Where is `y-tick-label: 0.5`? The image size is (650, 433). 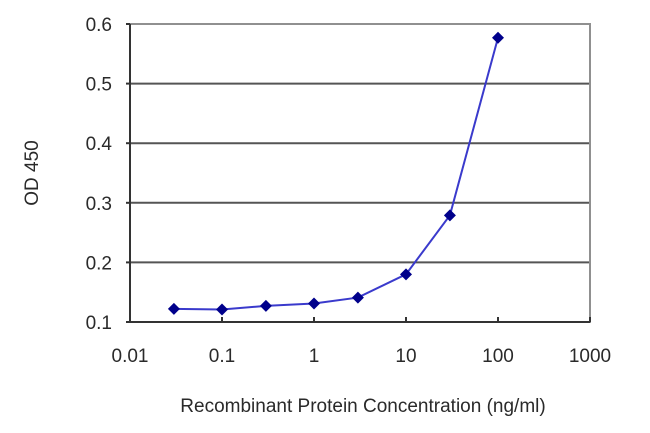 y-tick-label: 0.5 is located at coordinates (99, 85).